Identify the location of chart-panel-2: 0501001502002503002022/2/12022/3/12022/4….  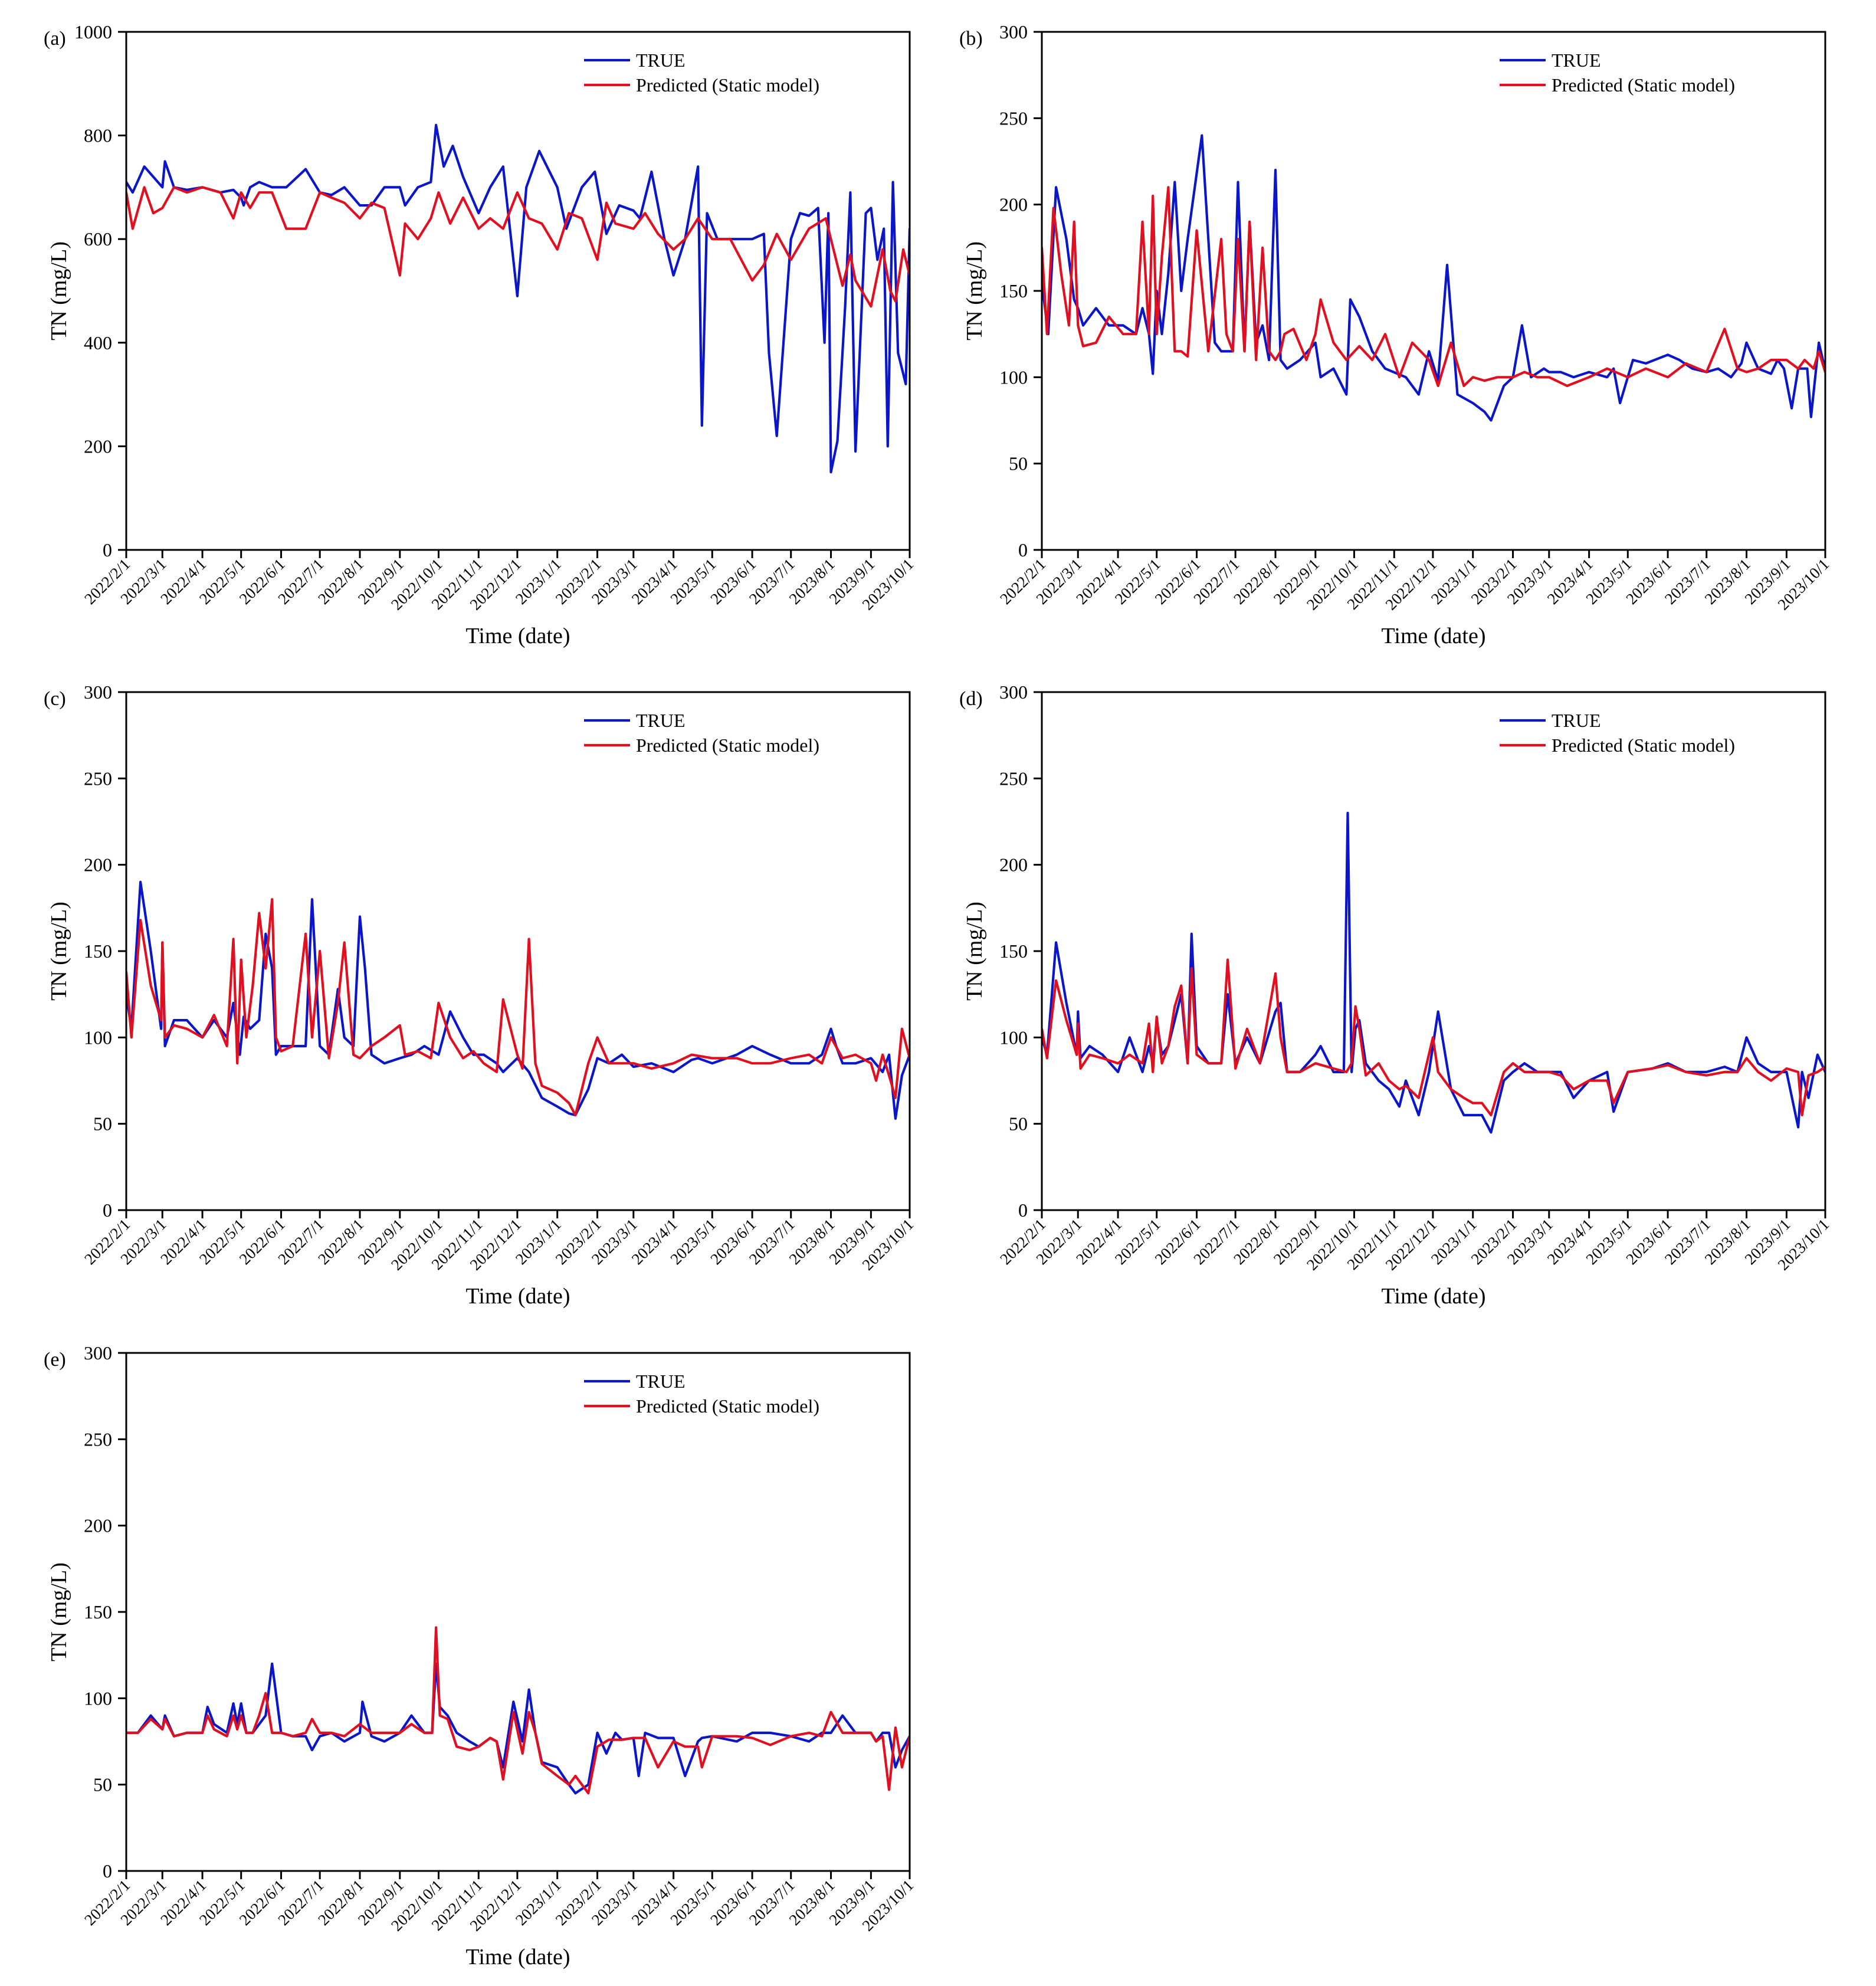
(1395, 334).